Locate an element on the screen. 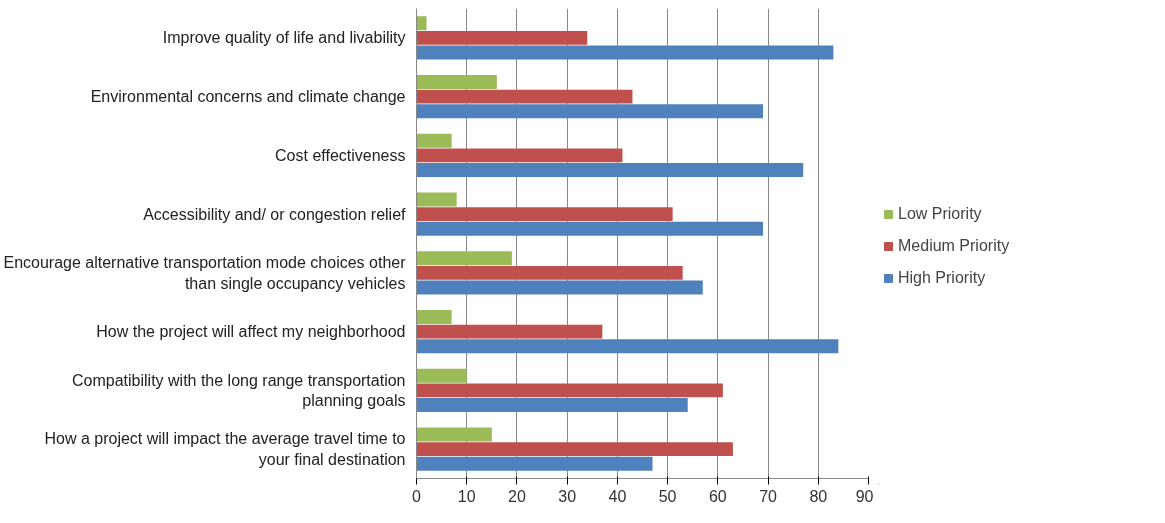 The height and width of the screenshot is (523, 1165). x-tick-label: 40 is located at coordinates (617, 496).